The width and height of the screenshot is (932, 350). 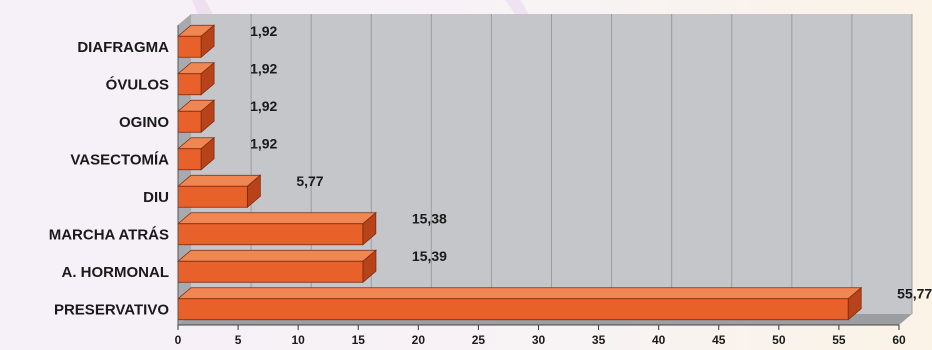 What do you see at coordinates (156, 197) in the screenshot?
I see `category-label: DIU` at bounding box center [156, 197].